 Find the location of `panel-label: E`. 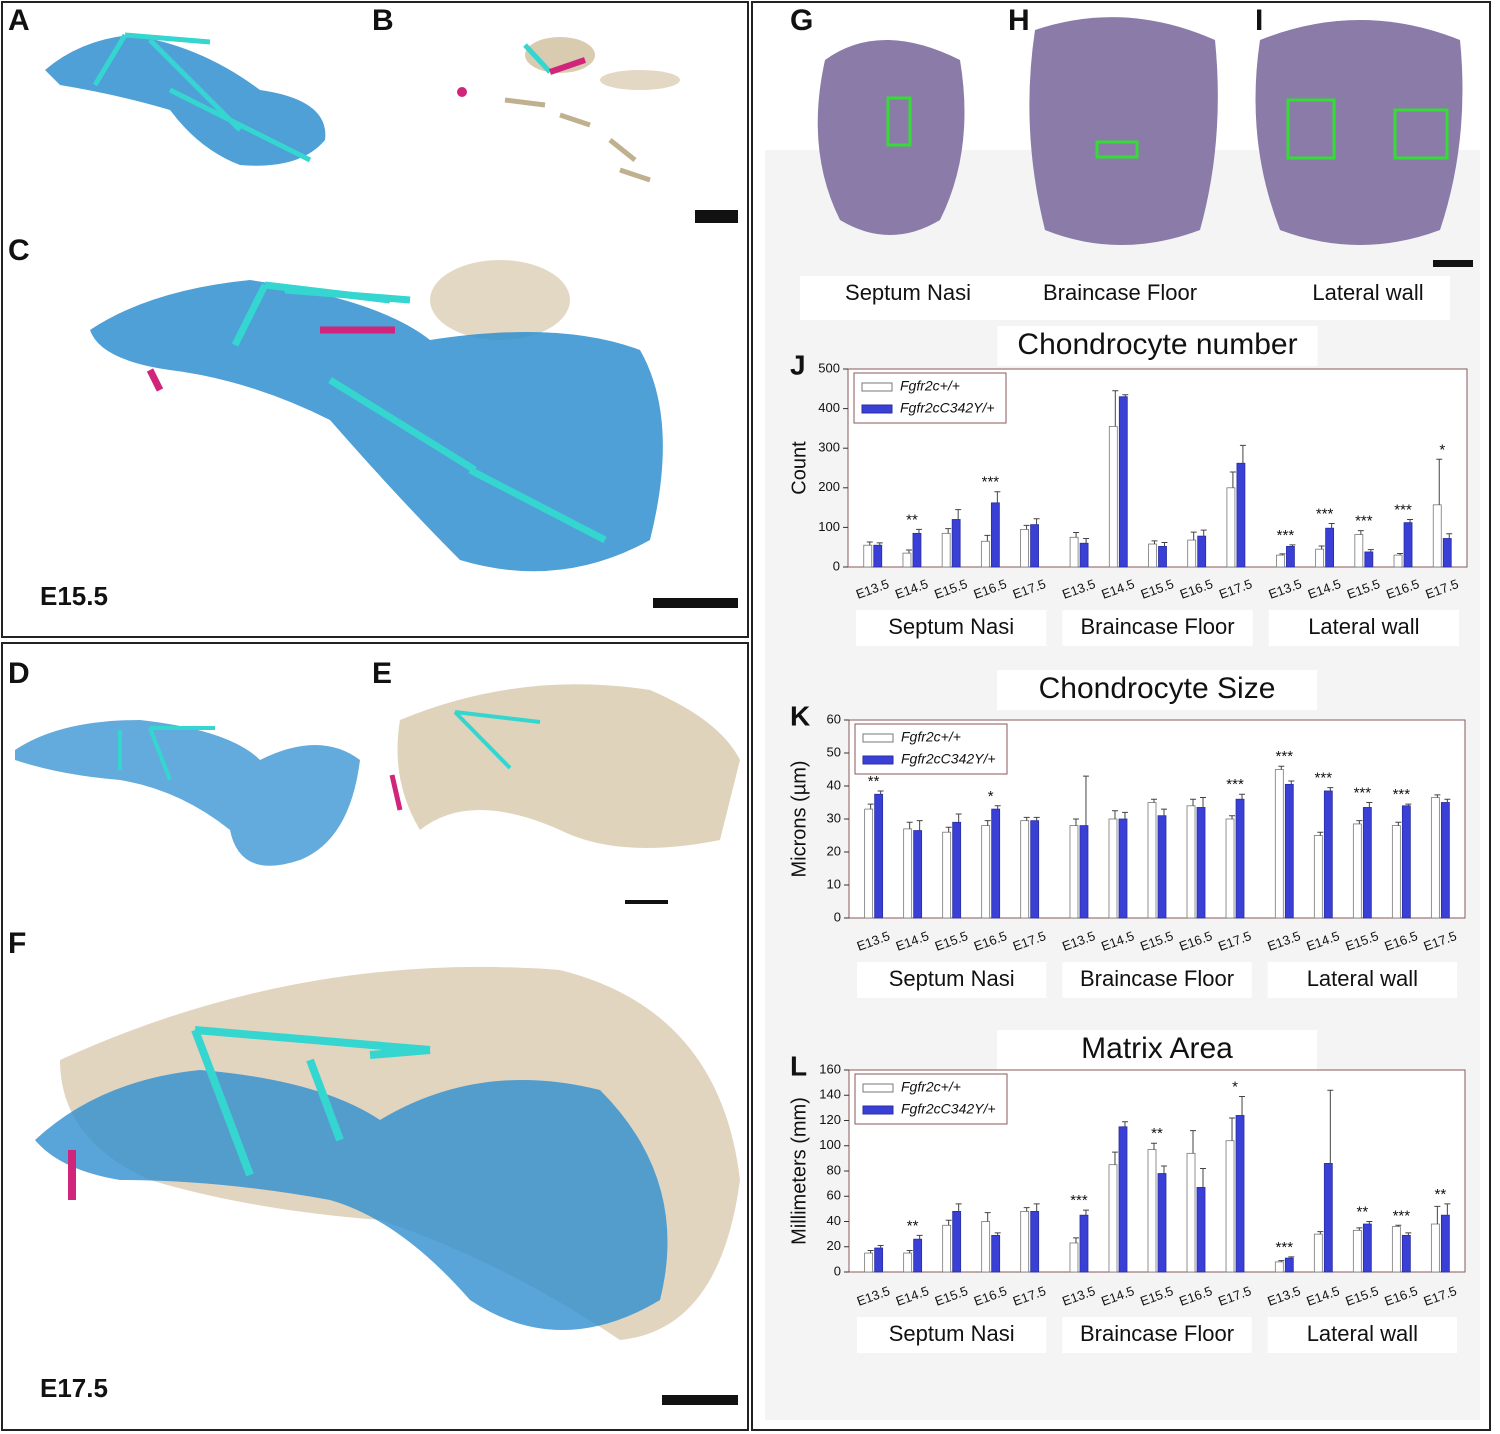

panel-label: E is located at coordinates (382, 673).